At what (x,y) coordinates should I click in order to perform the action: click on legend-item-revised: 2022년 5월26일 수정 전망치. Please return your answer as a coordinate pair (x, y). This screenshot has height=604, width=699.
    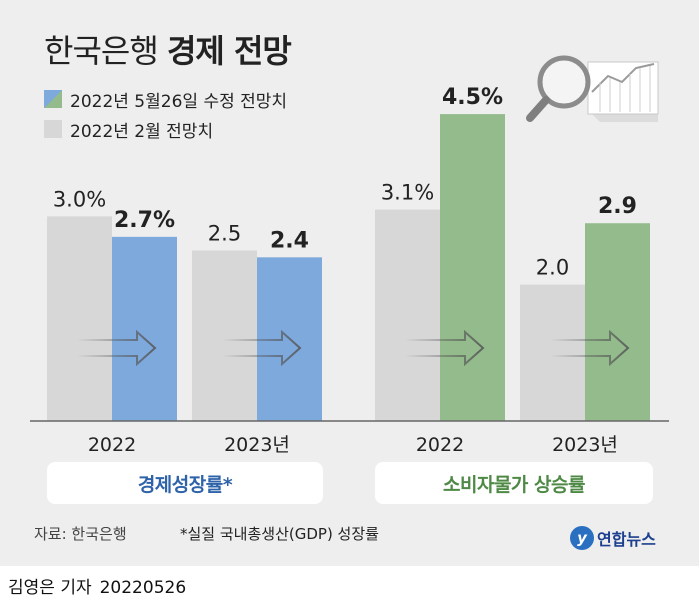
    Looking at the image, I should click on (166, 100).